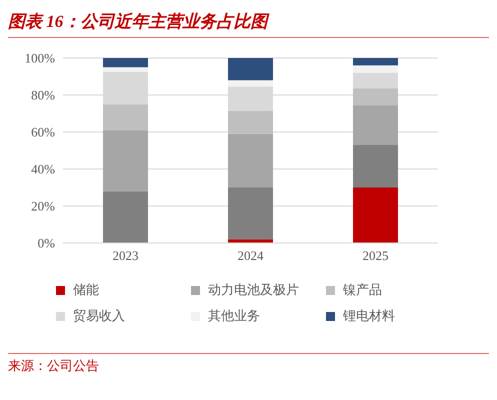  Describe the element at coordinates (43, 132) in the screenshot. I see `y-tick-label: 60%` at that location.